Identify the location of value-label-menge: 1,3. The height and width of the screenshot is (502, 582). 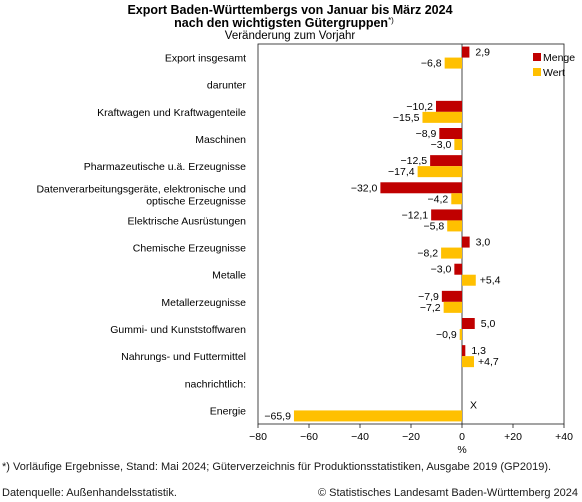
(478, 351).